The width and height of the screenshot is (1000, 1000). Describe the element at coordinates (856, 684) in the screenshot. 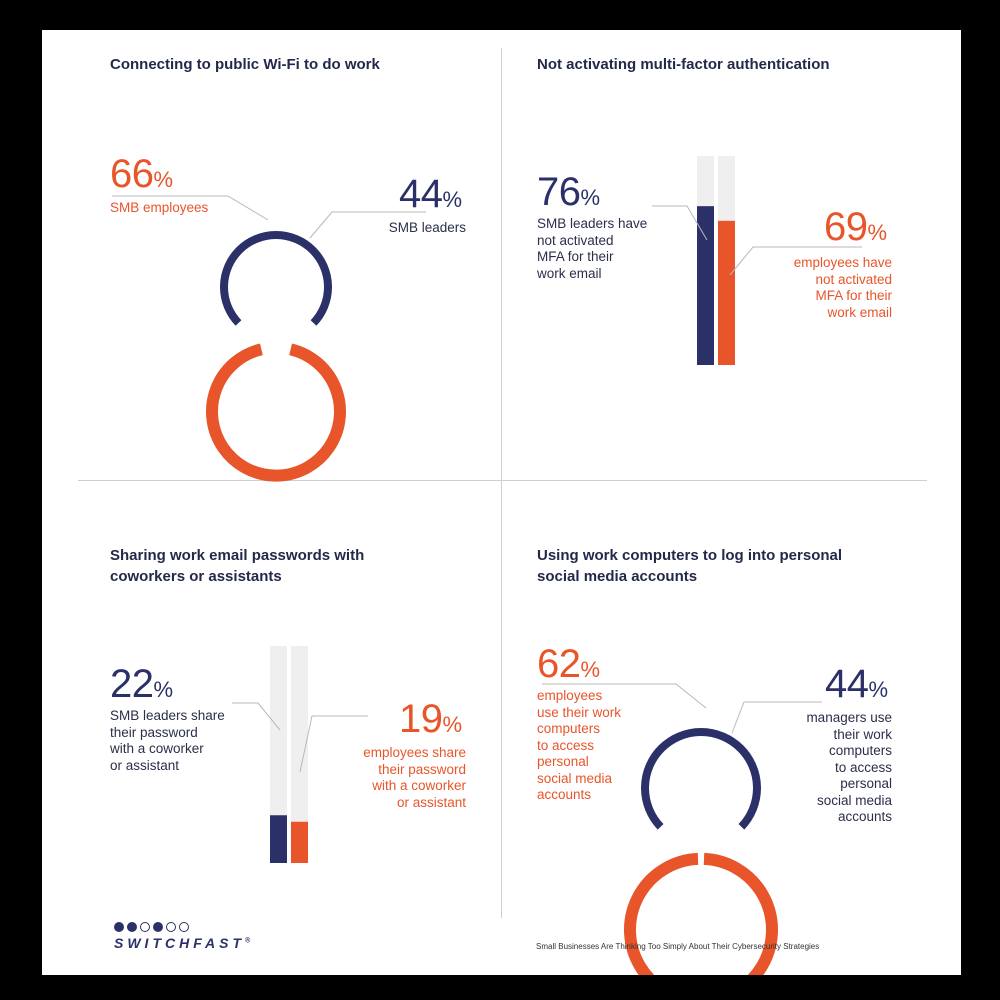

I see `social-managers-value: 44%` at that location.